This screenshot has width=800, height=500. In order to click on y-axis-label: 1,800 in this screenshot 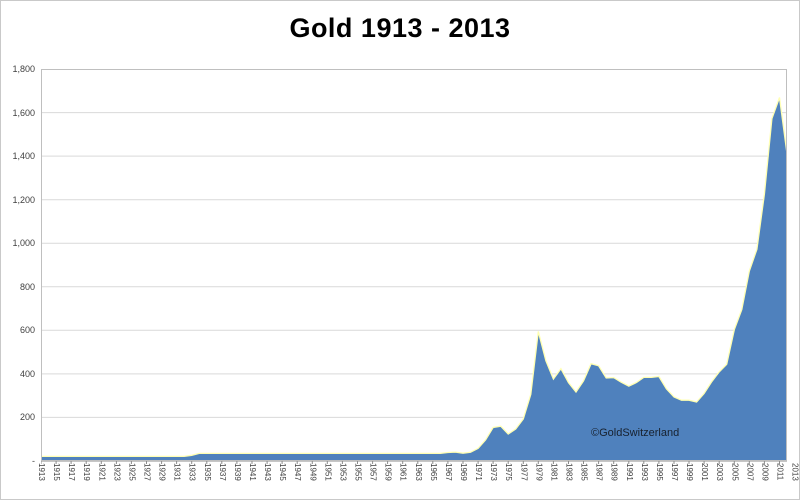, I will do `click(23, 69)`.